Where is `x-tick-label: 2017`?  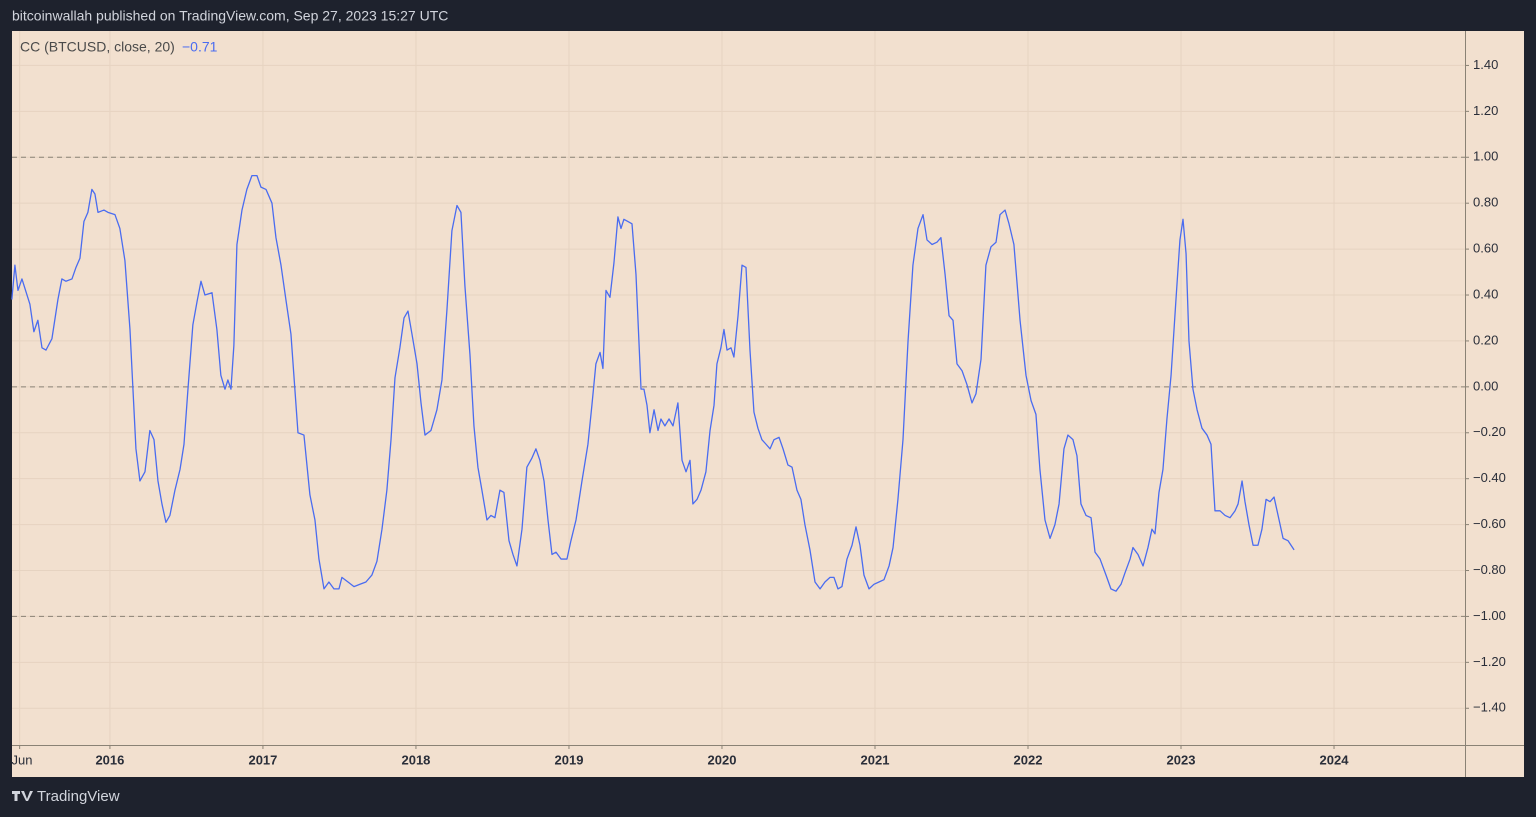
x-tick-label: 2017 is located at coordinates (262, 759).